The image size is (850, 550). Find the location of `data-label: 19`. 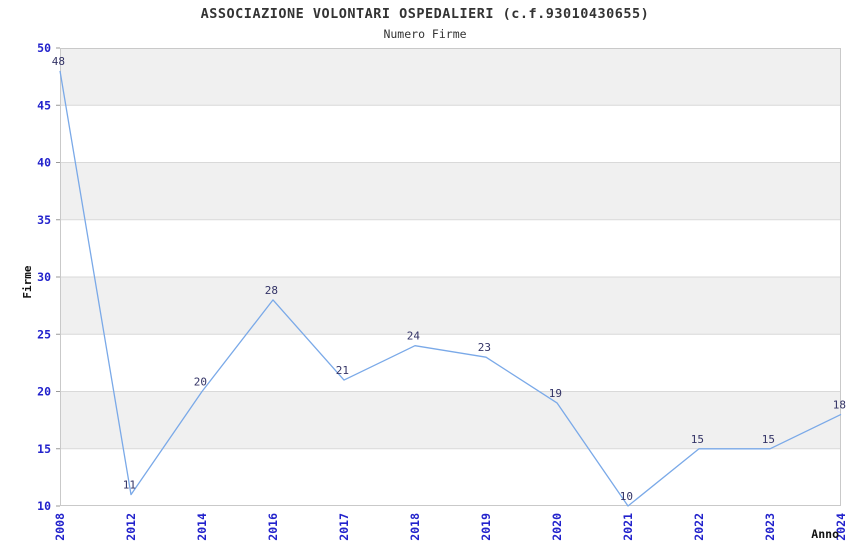

data-label: 19 is located at coordinates (555, 393).